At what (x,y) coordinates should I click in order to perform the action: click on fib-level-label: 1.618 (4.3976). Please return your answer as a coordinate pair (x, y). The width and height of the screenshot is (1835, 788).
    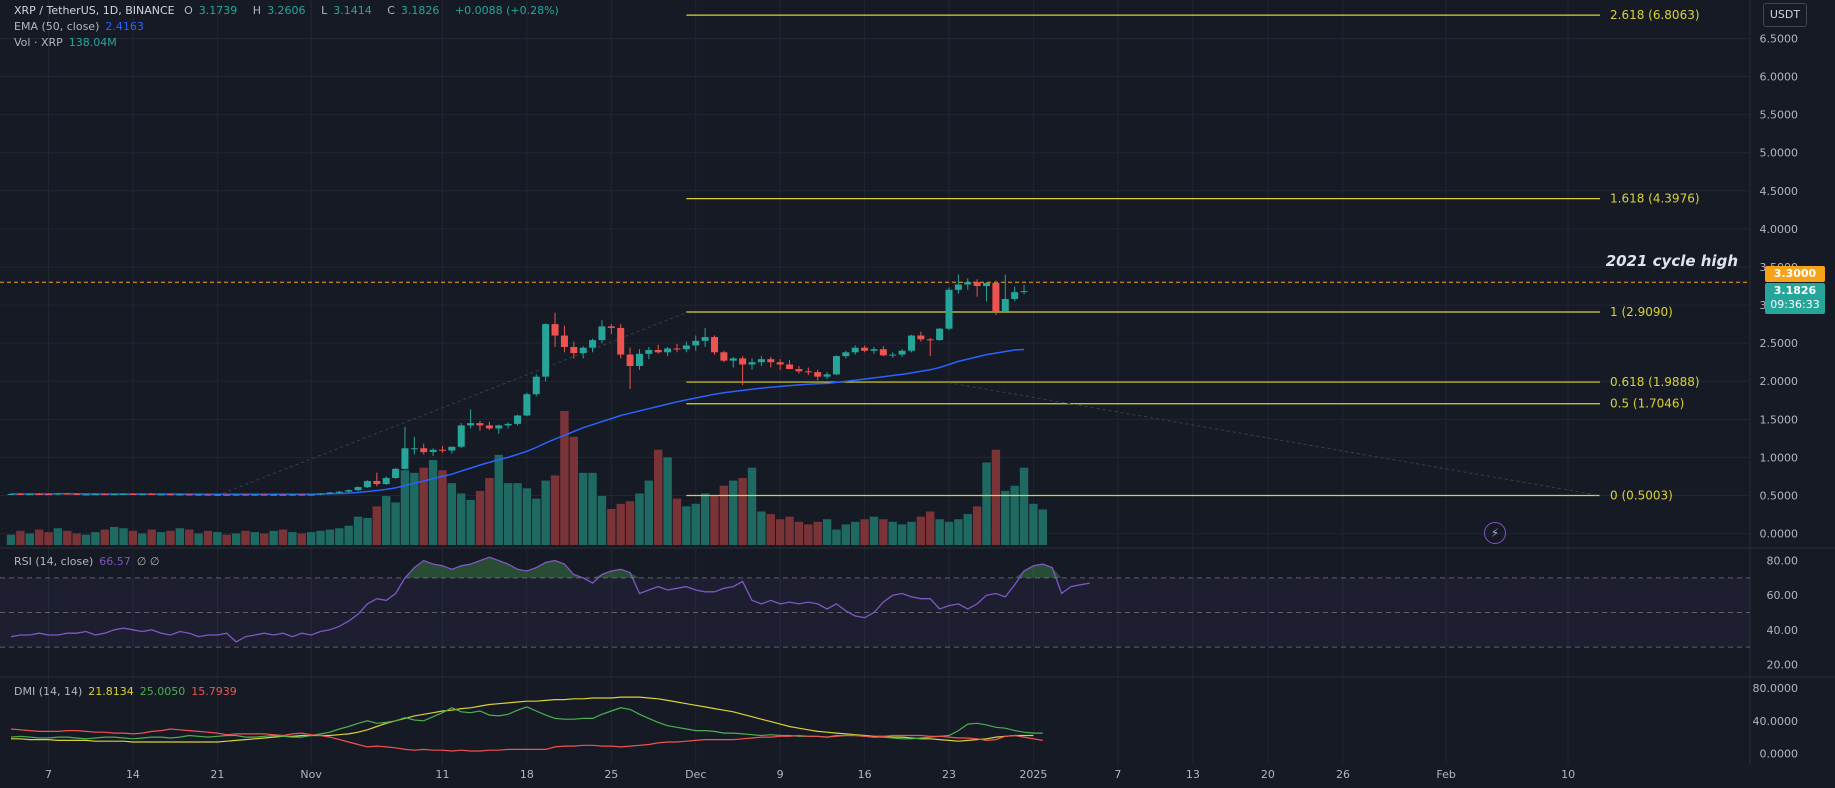
    Looking at the image, I should click on (1655, 199).